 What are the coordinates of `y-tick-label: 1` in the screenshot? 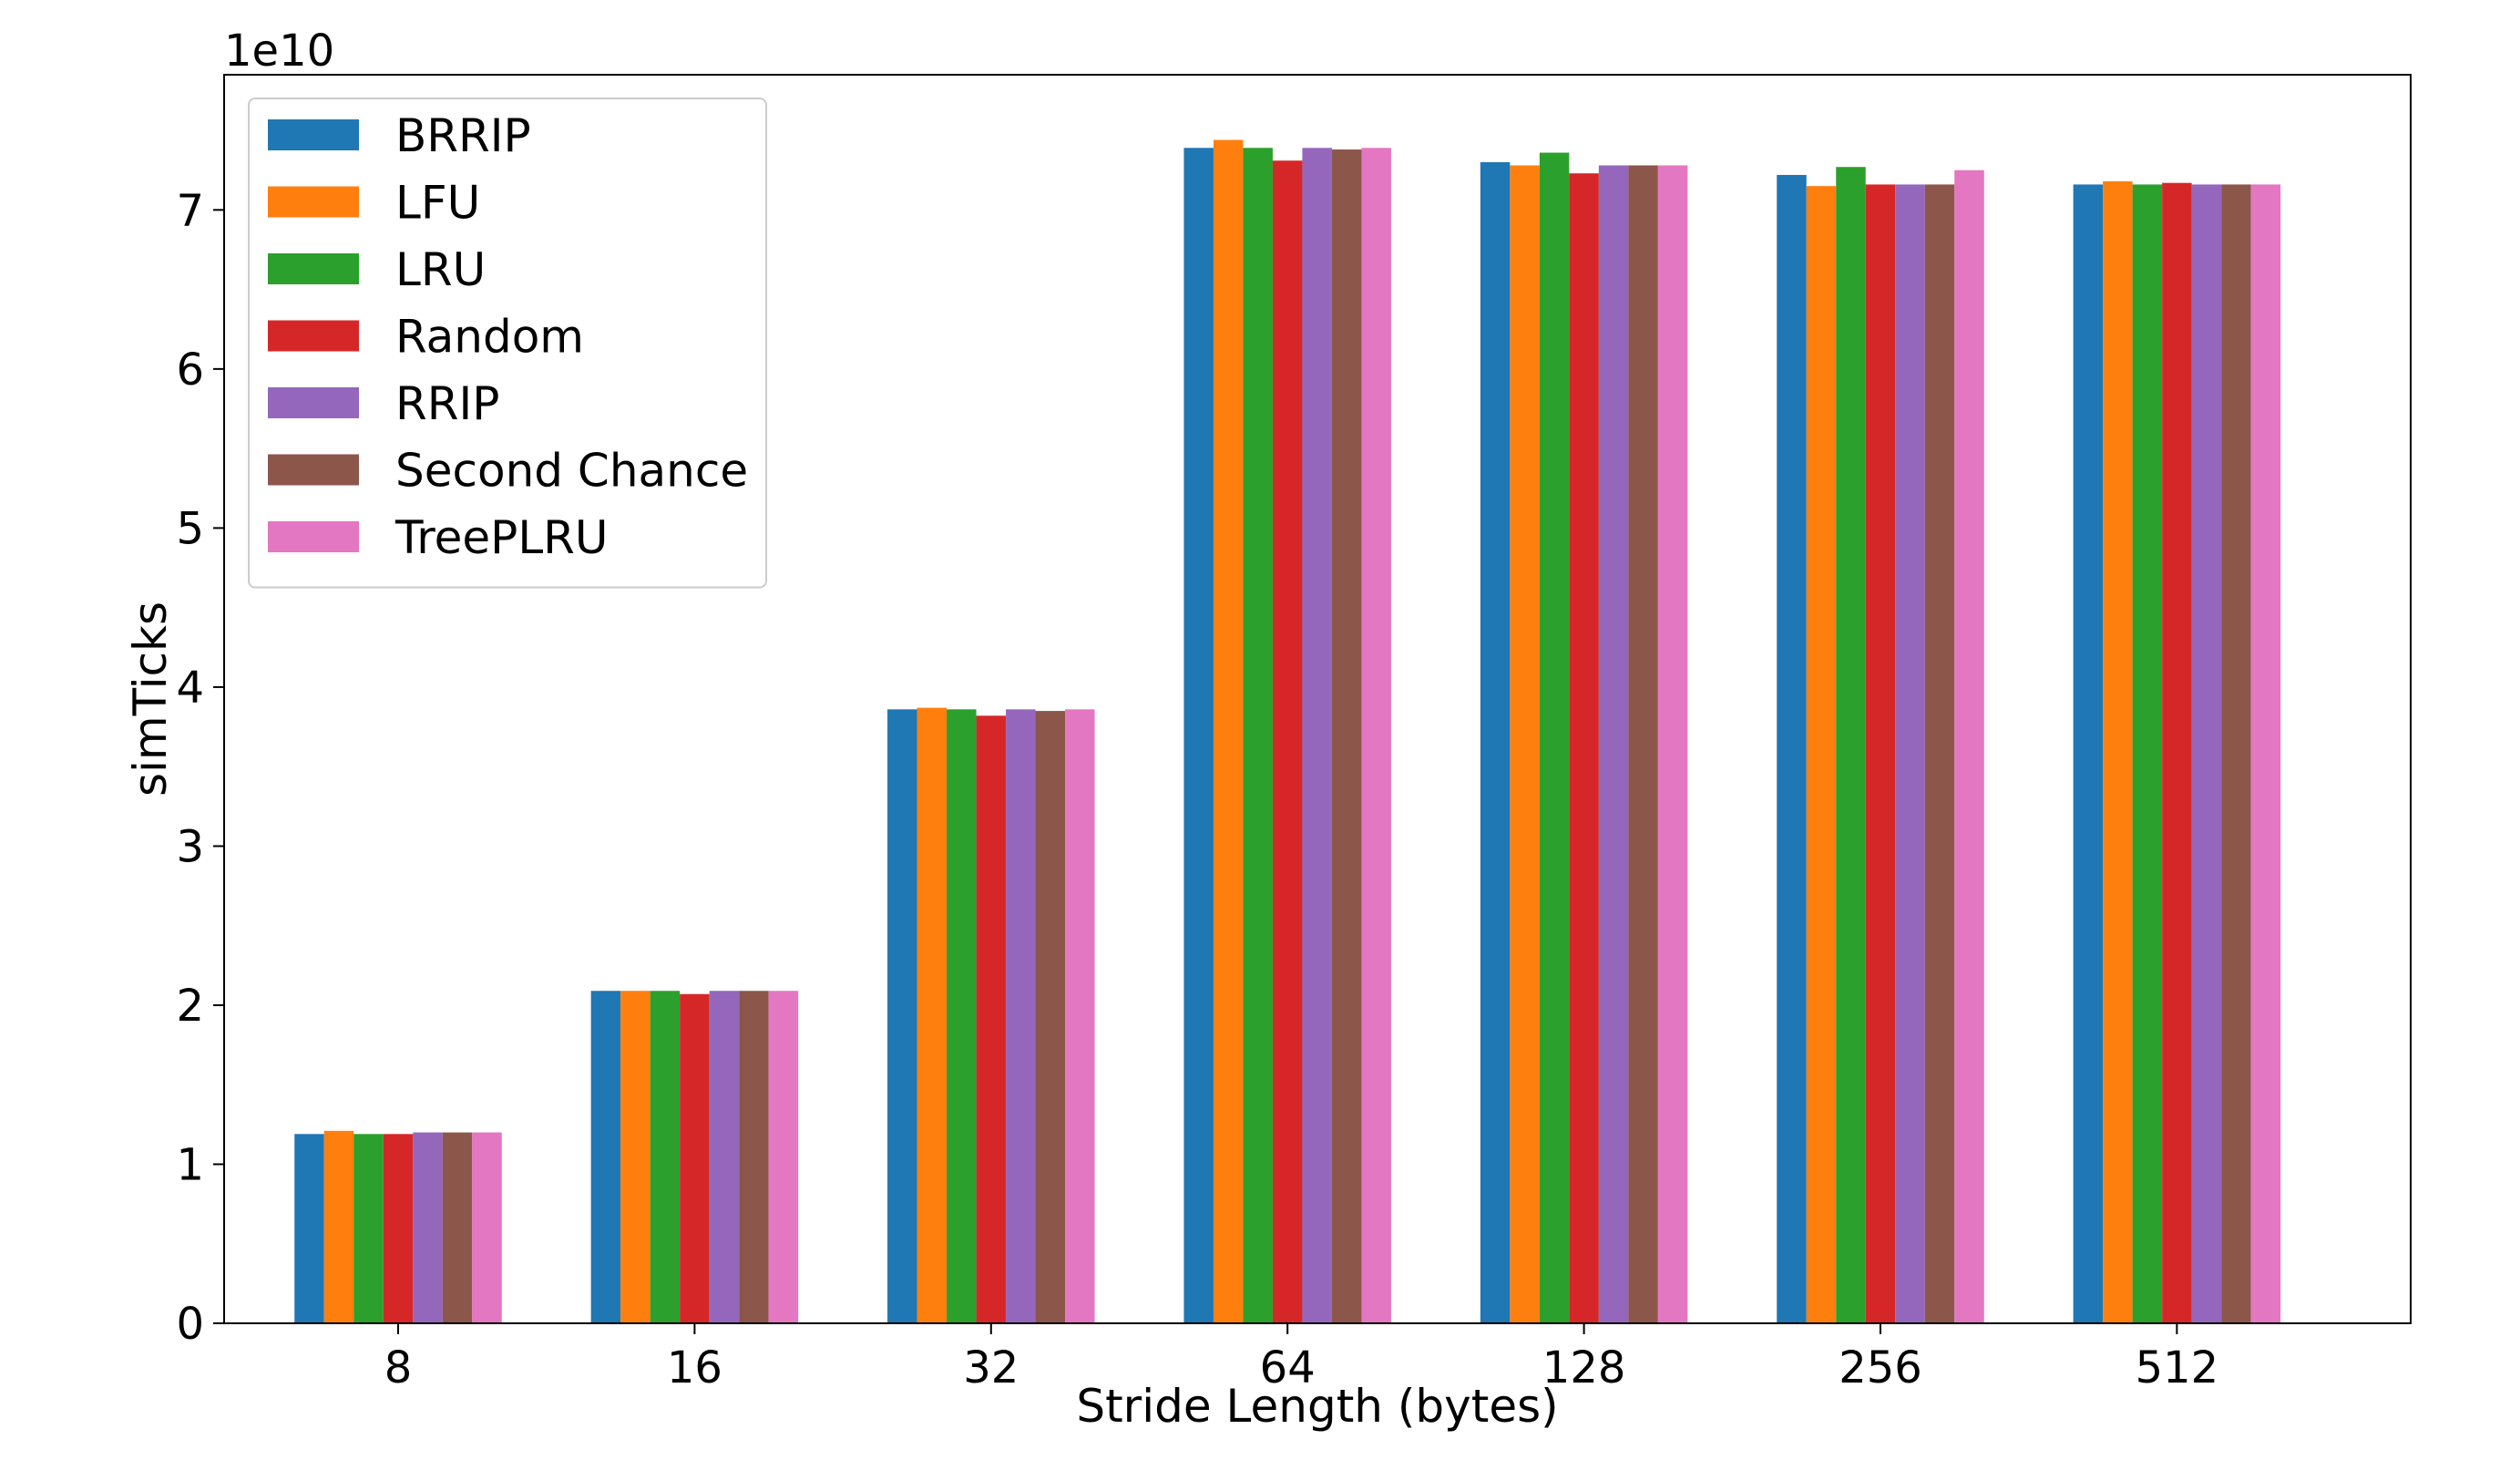 It's located at (190, 1164).